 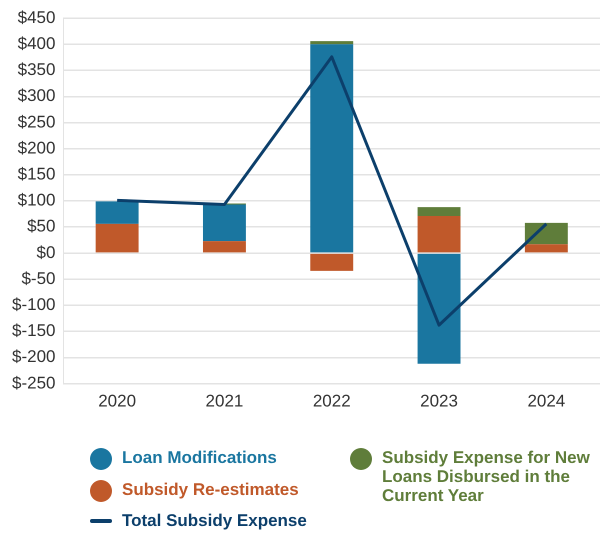 I want to click on y-tick-label: $150, so click(x=37, y=174).